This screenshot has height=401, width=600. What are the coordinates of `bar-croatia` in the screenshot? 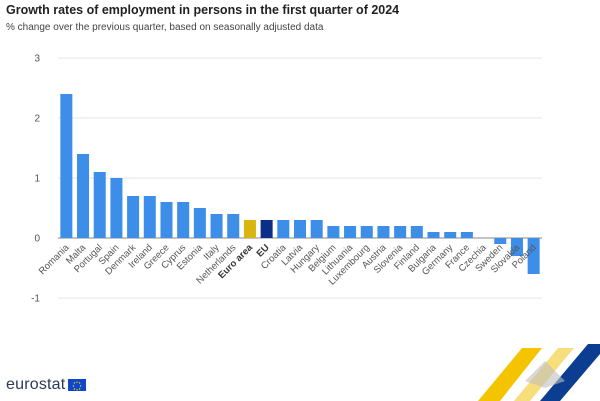 It's located at (283, 229).